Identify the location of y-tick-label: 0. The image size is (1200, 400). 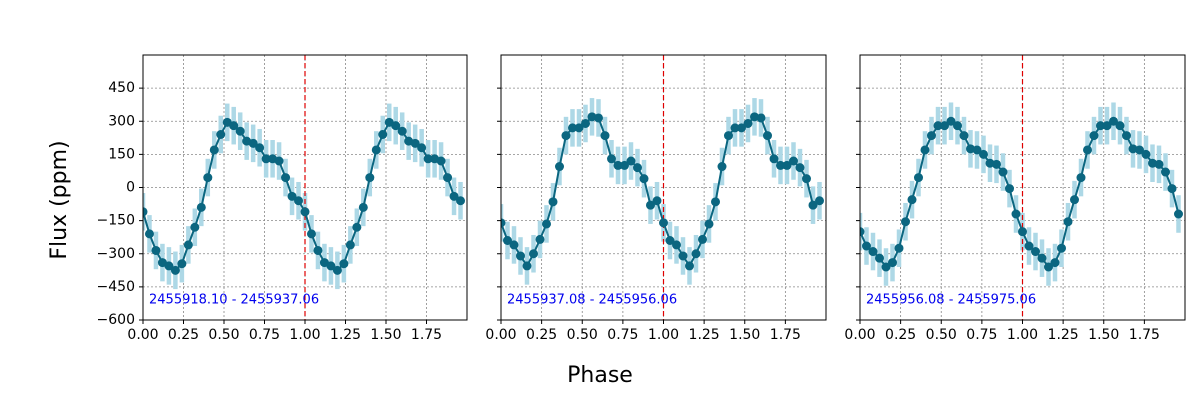
(130, 188).